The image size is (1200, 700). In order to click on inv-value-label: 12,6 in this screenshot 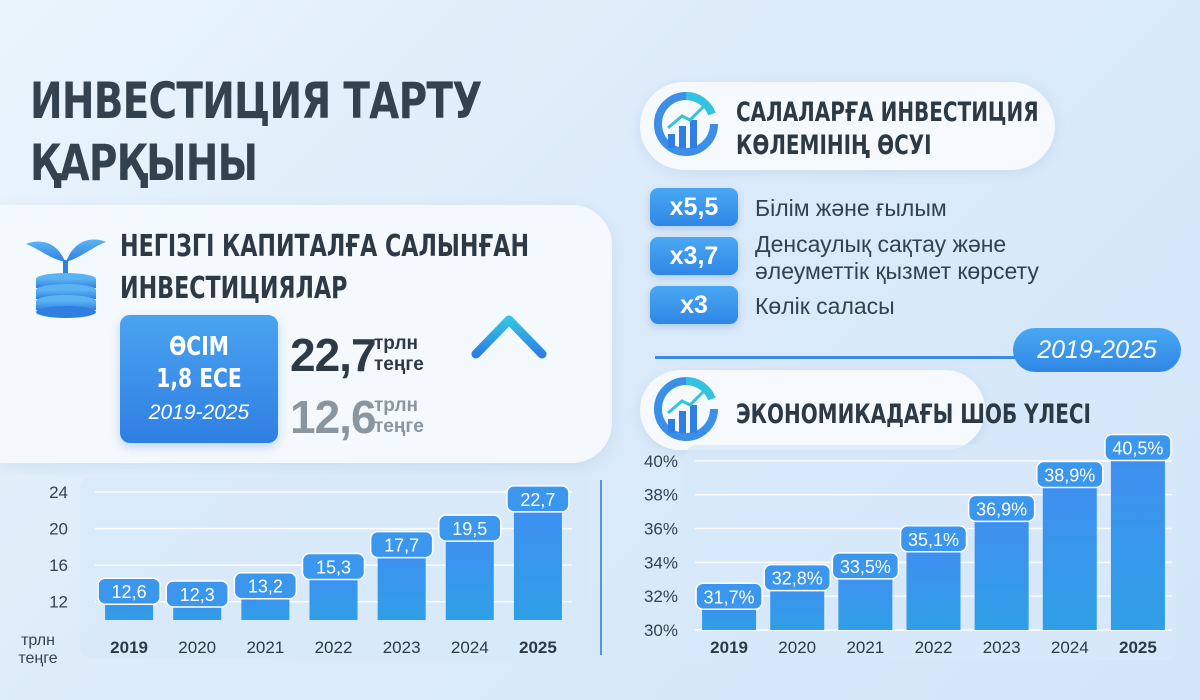, I will do `click(129, 592)`.